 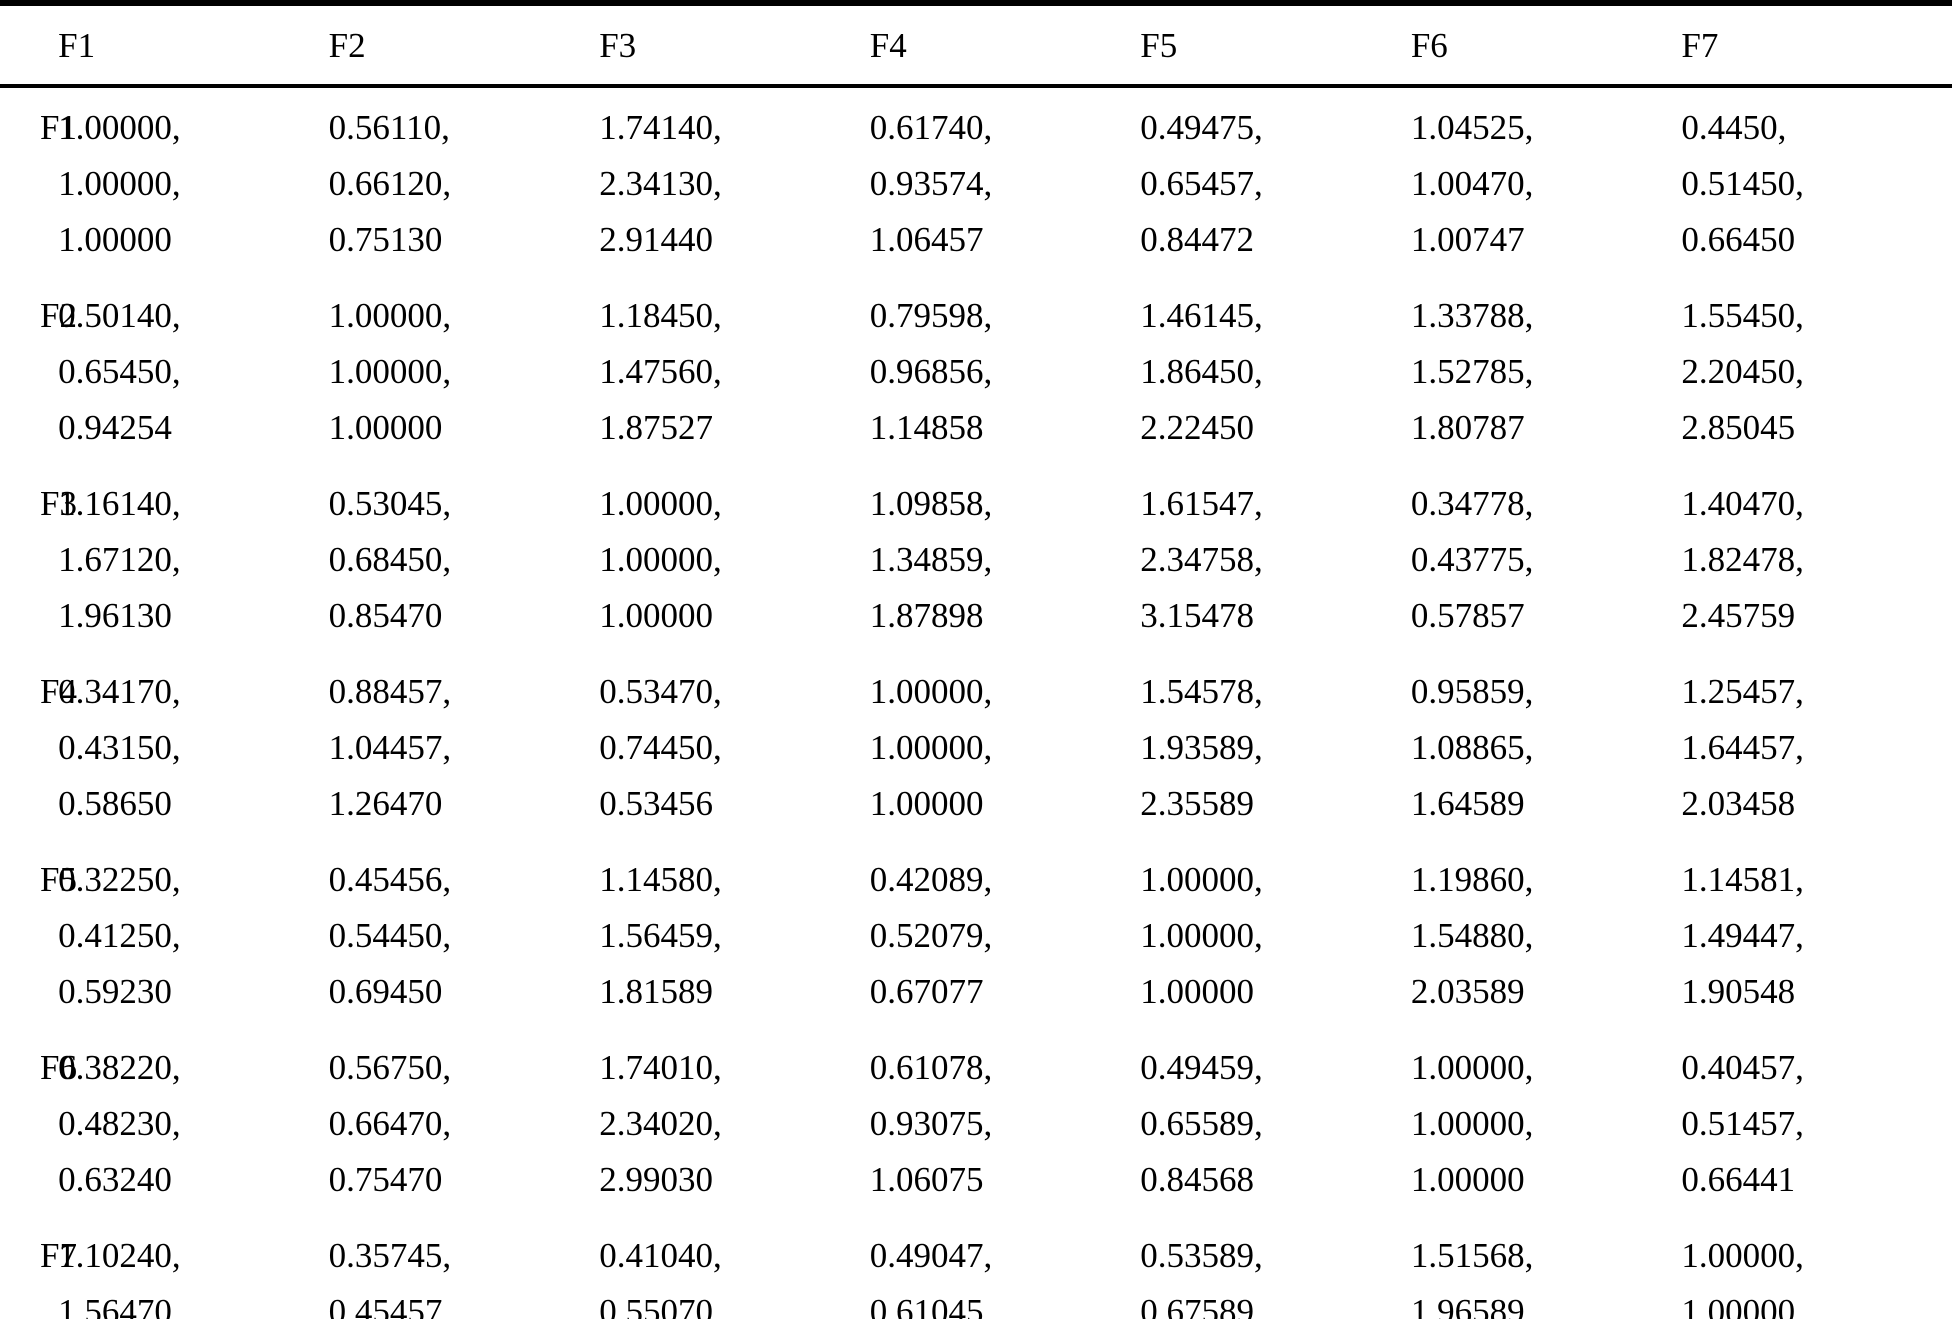 I want to click on matrix-cell-line: 2.03458, so click(x=1738, y=803).